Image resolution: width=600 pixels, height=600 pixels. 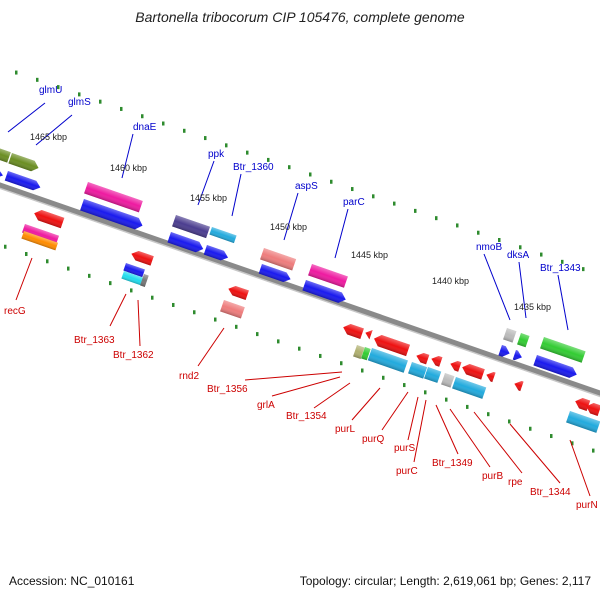 I want to click on gene-label-purQ: purQ, so click(x=373, y=439).